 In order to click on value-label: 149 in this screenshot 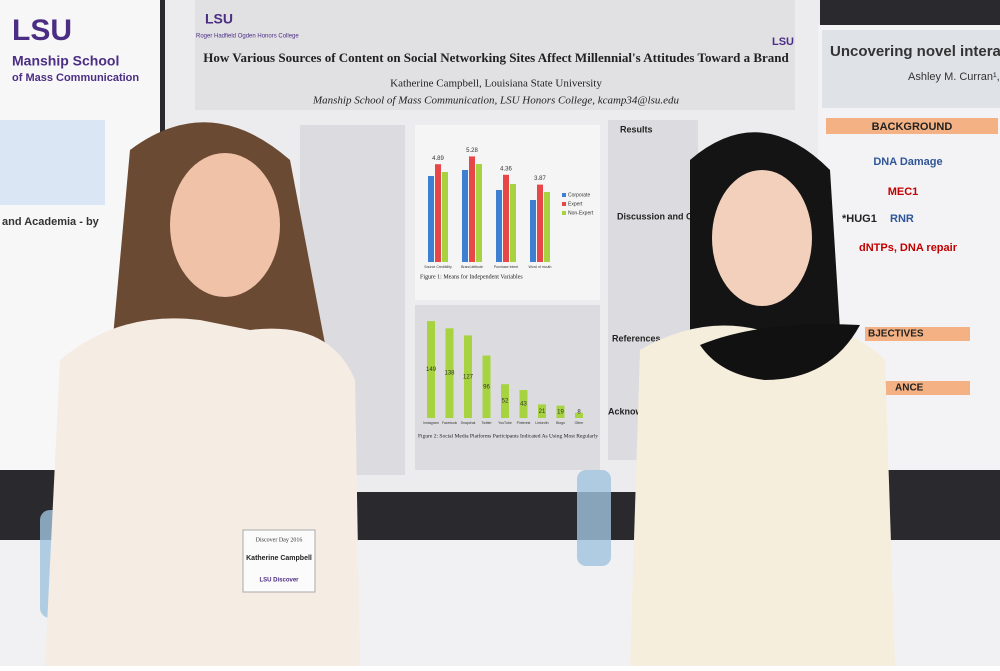, I will do `click(431, 370)`.